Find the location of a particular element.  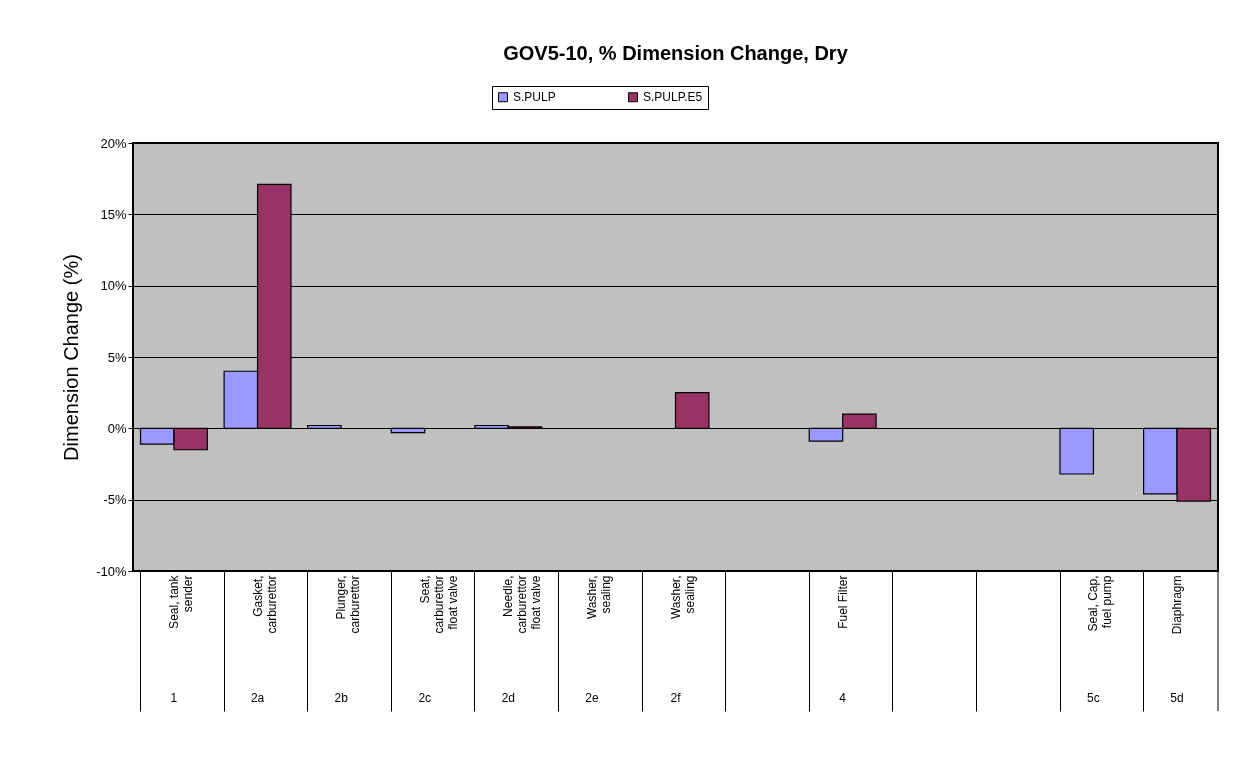

legend-label: S.PULP is located at coordinates (534, 97).